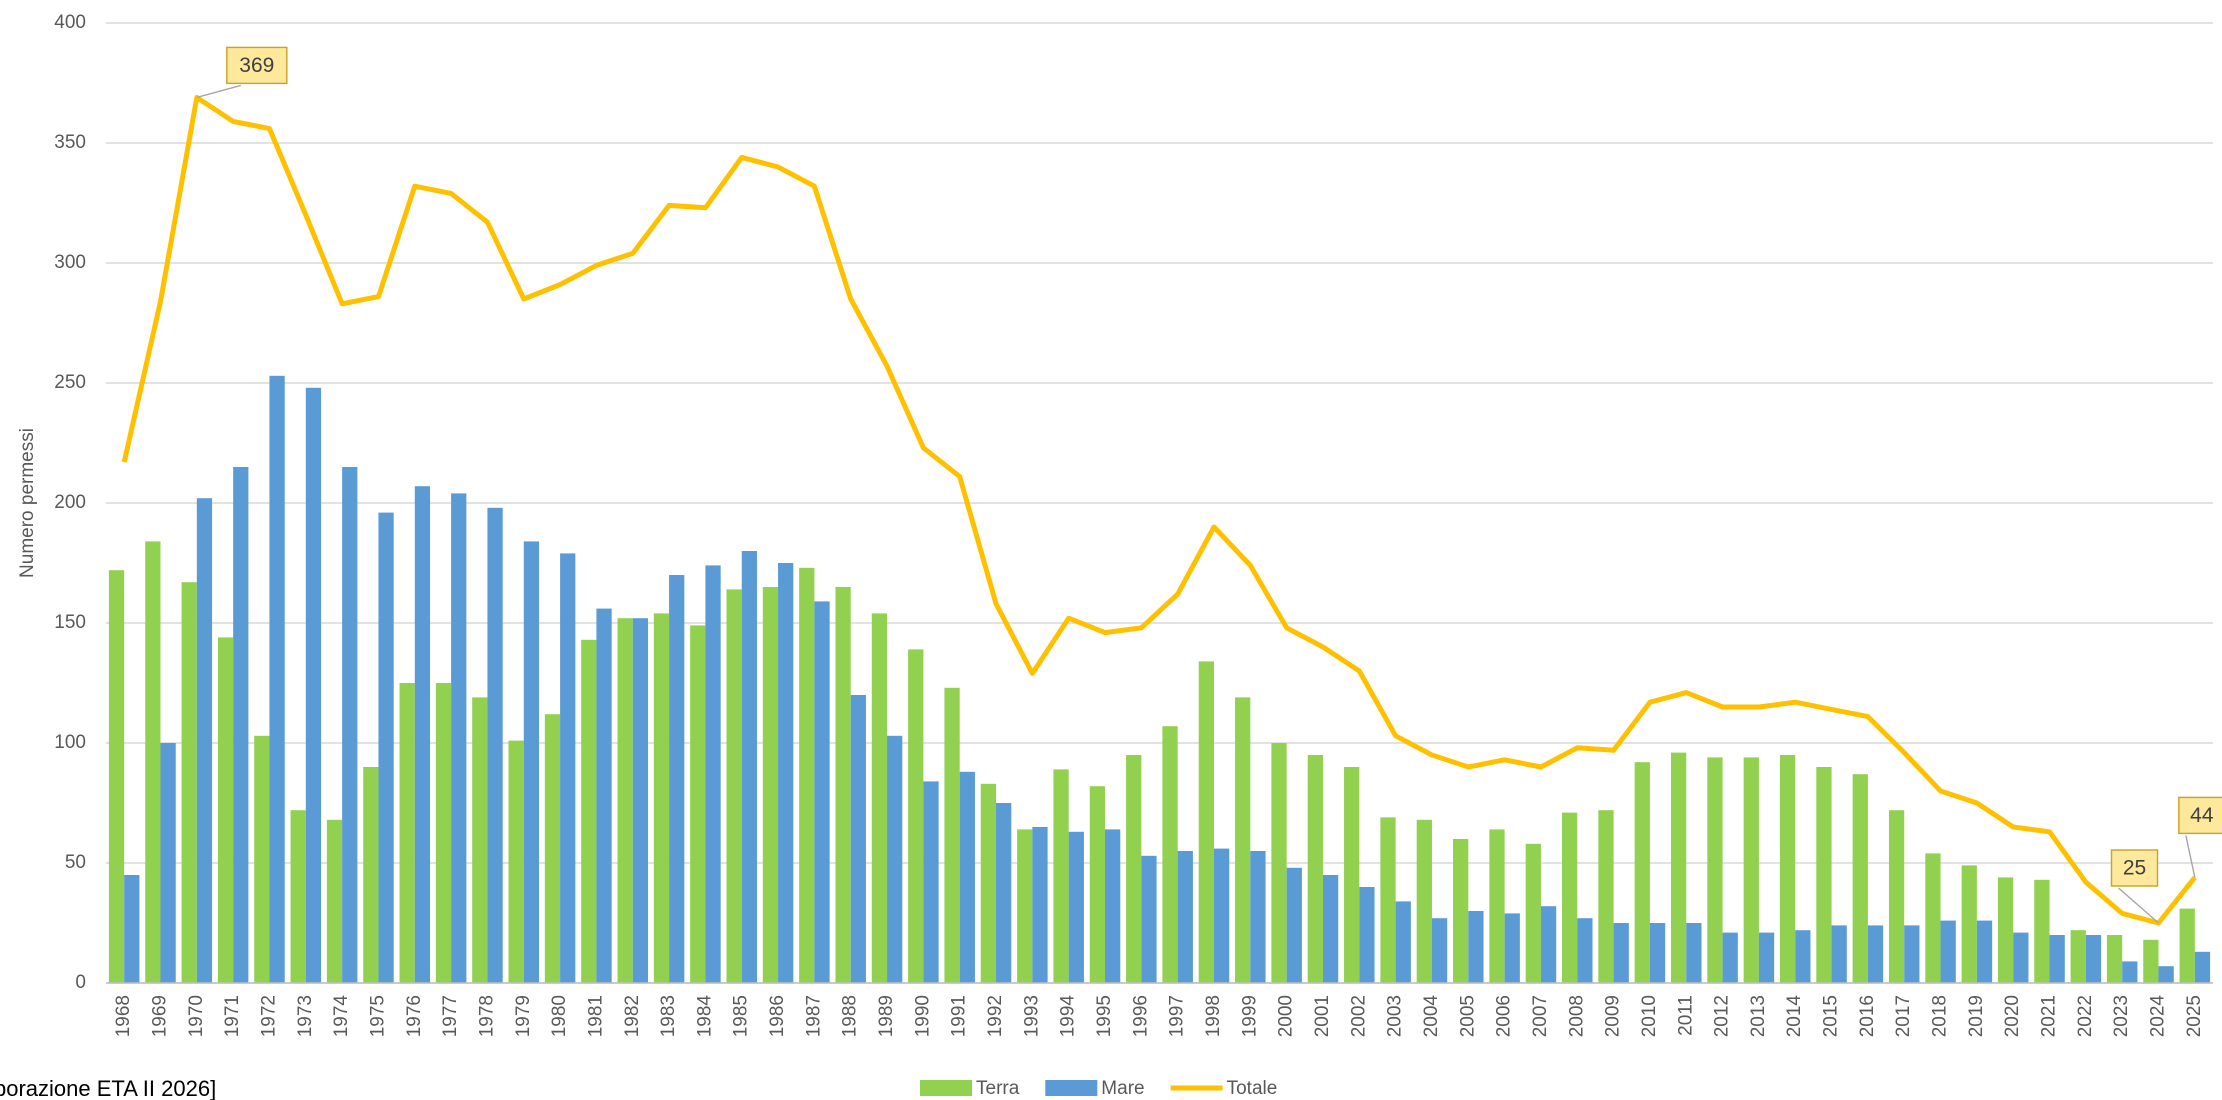 This screenshot has height=1100, width=2222. What do you see at coordinates (450, 1016) in the screenshot?
I see `x-tick-label: 1977` at bounding box center [450, 1016].